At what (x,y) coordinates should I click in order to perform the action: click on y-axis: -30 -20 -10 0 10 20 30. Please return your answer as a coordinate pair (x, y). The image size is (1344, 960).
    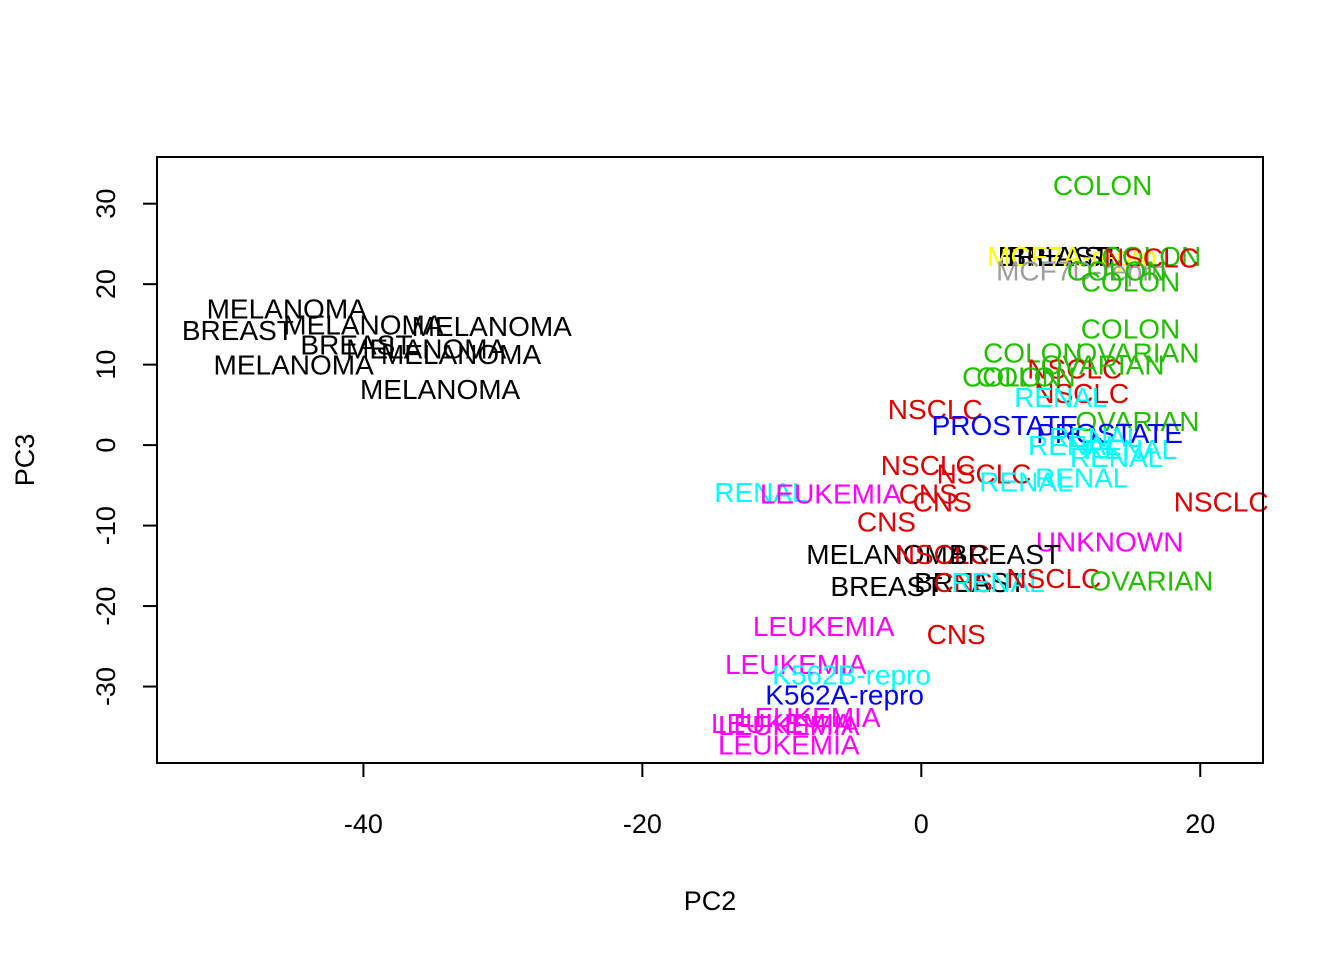
    Looking at the image, I should click on (124, 447).